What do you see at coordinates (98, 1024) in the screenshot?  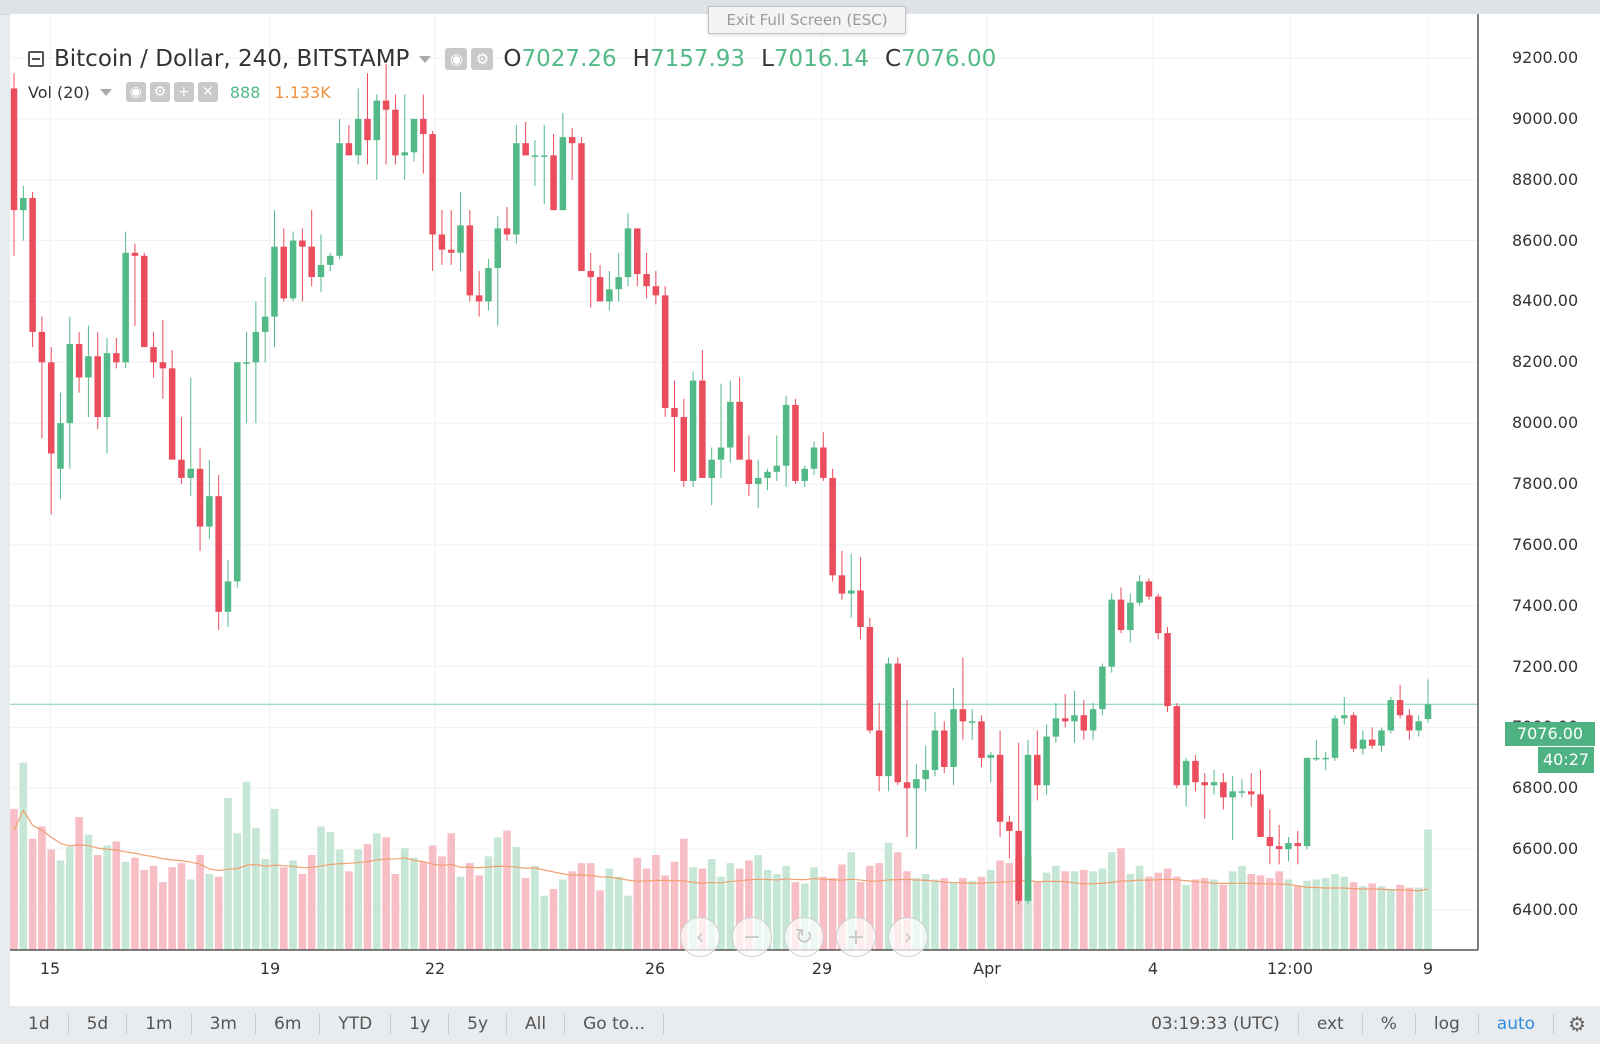 I see `range-5d: 5d` at bounding box center [98, 1024].